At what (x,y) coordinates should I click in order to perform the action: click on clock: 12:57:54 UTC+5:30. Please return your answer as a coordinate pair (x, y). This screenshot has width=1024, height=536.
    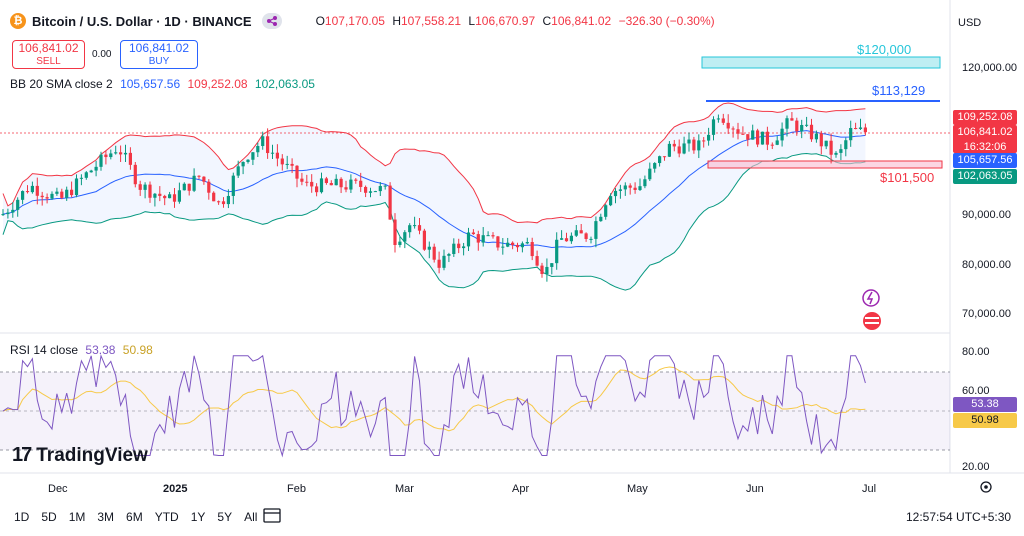
    Looking at the image, I should click on (959, 517).